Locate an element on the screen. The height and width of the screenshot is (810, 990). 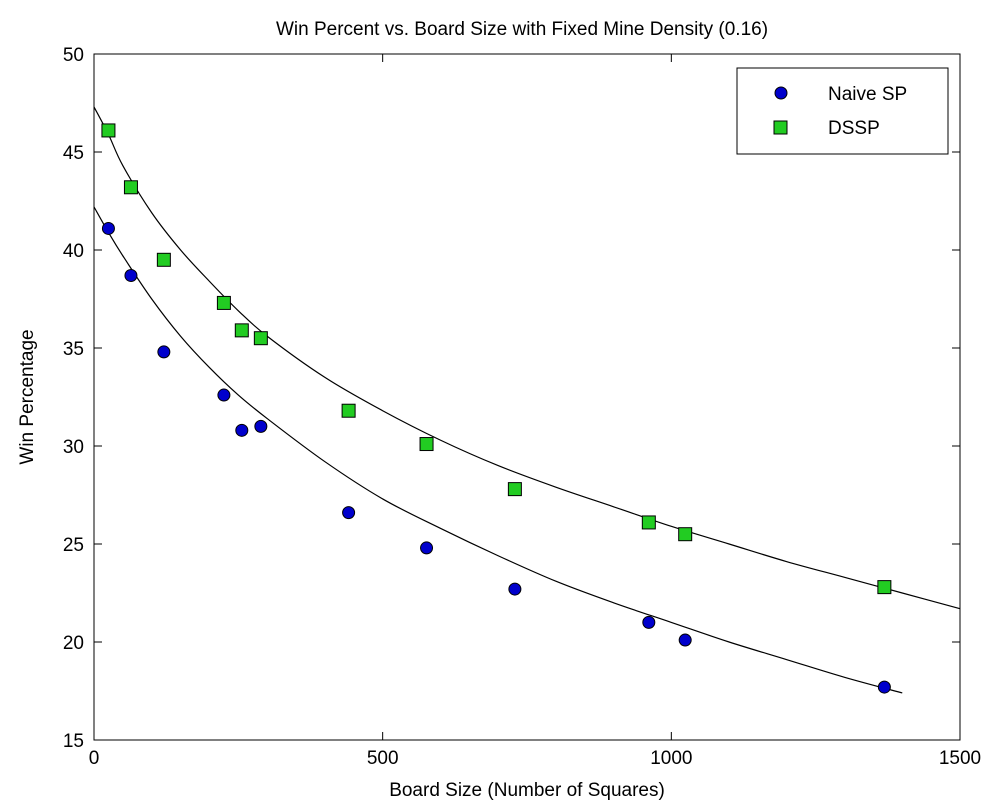
x-tick-label: 1000 is located at coordinates (671, 758).